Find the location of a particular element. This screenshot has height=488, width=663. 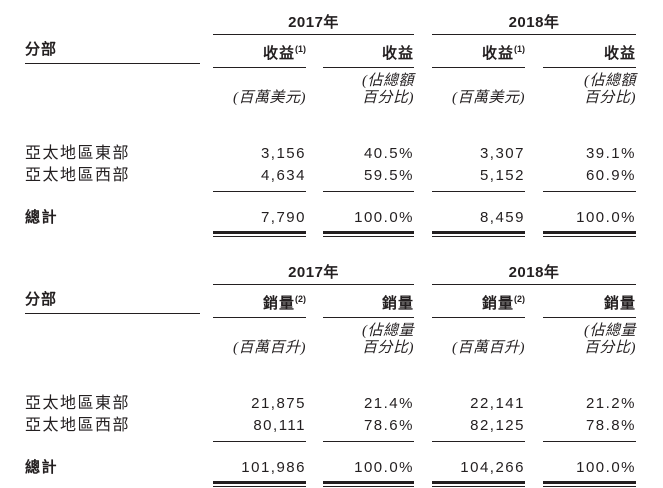

column-header-revenue-pct-2018: 收益 is located at coordinates (589, 51).